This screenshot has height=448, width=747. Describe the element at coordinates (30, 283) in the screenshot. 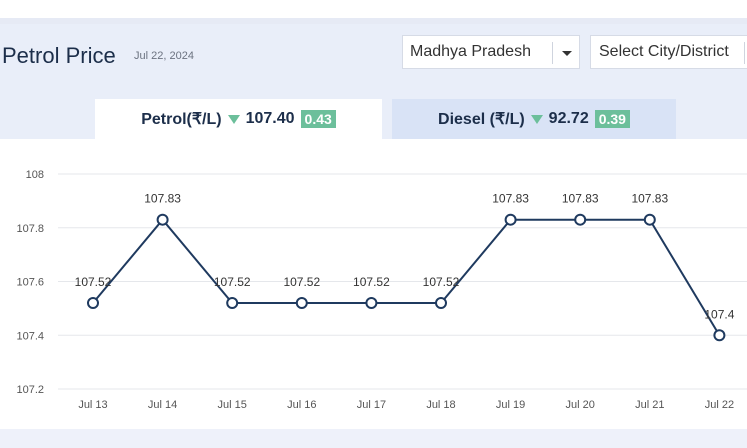

I see `y-tick-label: 107.6` at that location.